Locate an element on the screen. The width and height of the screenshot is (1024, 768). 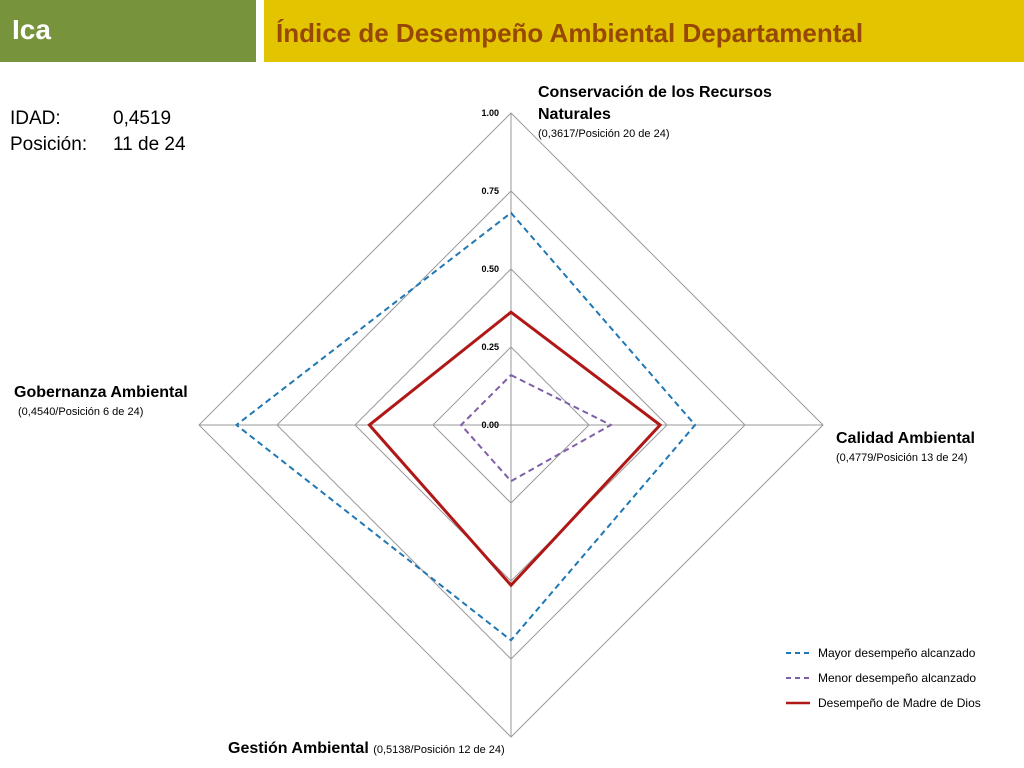
axis-name: Conservación de los Recursos Naturales is located at coordinates (655, 103).